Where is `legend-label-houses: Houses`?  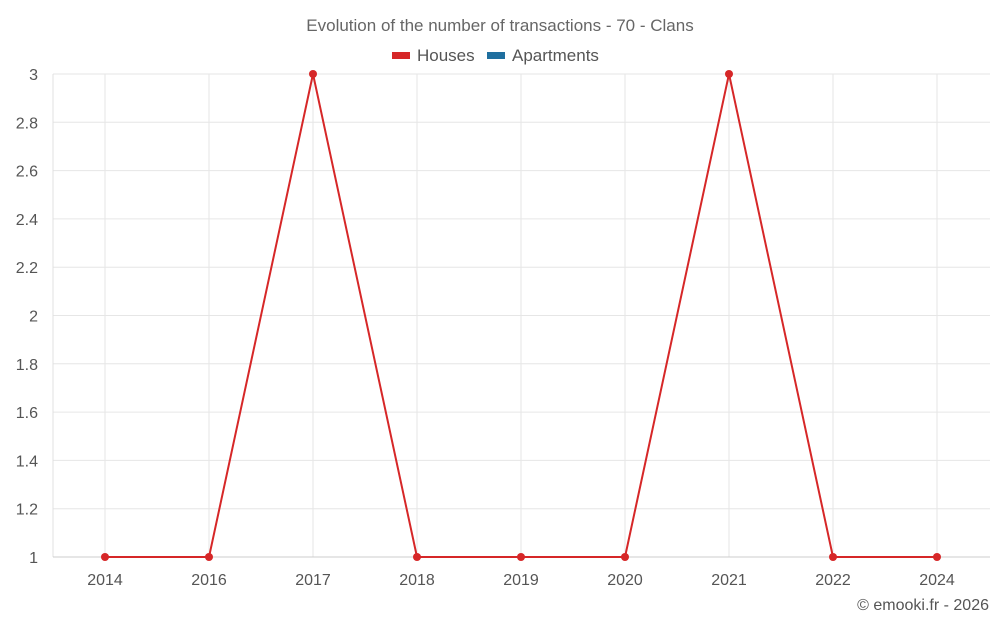
legend-label-houses: Houses is located at coordinates (446, 55).